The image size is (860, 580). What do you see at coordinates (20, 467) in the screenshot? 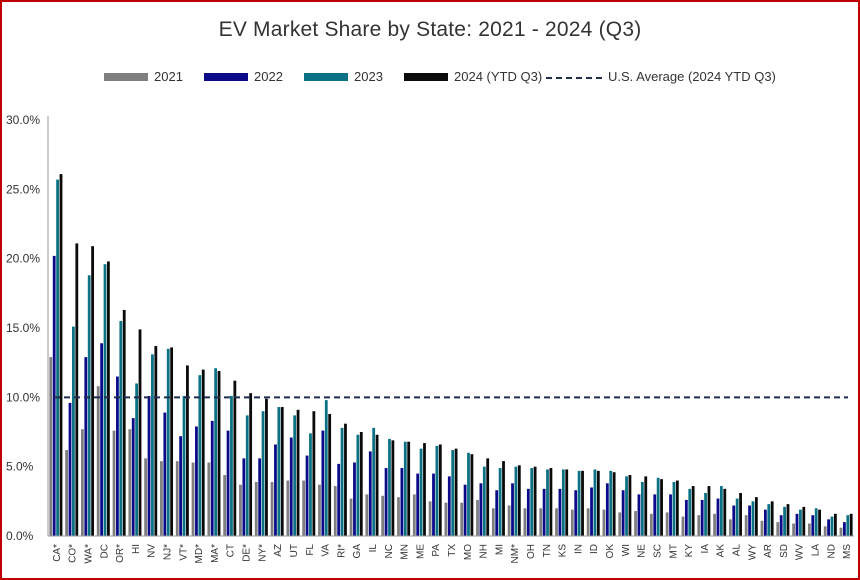
I see `y-tick-label: 5.0%` at bounding box center [20, 467].